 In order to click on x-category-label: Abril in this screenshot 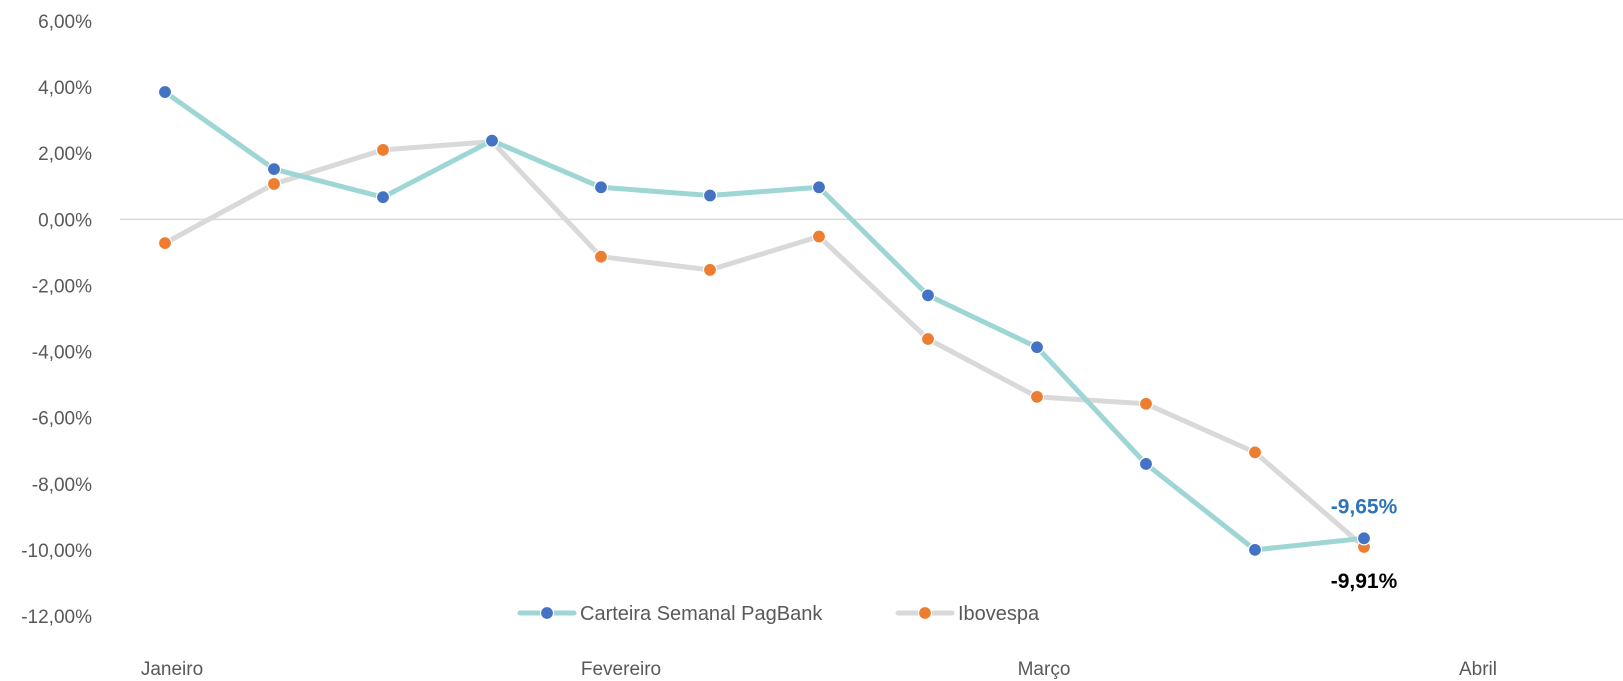, I will do `click(1478, 669)`.